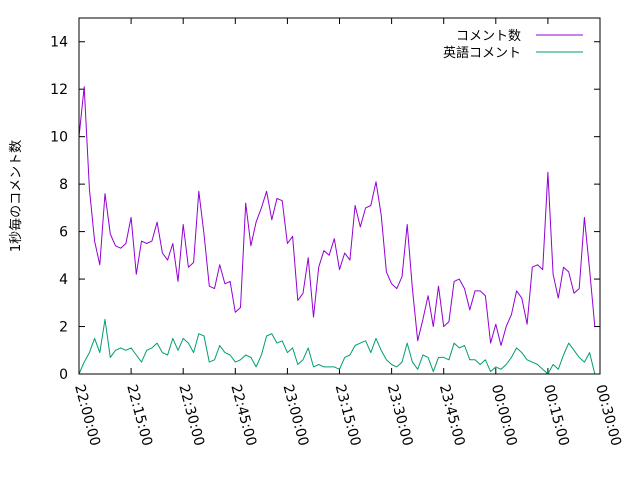  Describe the element at coordinates (63, 375) in the screenshot. I see `y-tick-label: 0` at that location.